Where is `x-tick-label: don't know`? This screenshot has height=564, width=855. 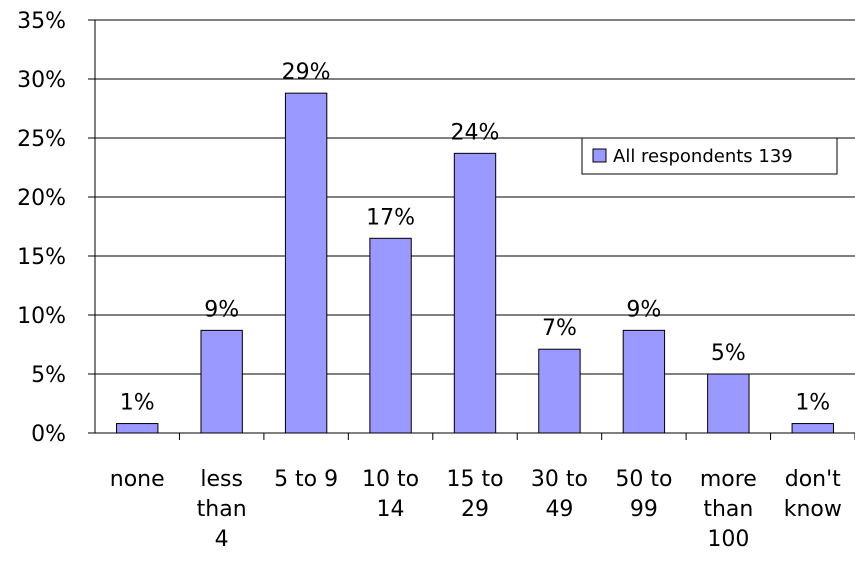
x-tick-label: don't know is located at coordinates (813, 494).